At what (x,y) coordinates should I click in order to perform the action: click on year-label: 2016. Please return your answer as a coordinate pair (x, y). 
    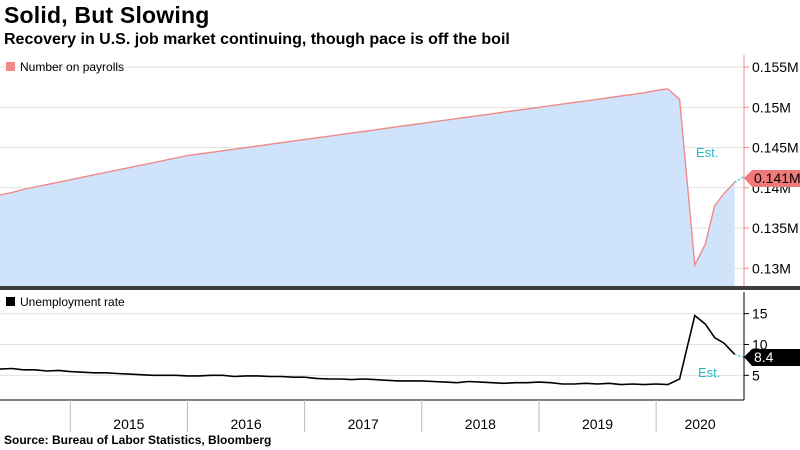
    Looking at the image, I should click on (245, 424).